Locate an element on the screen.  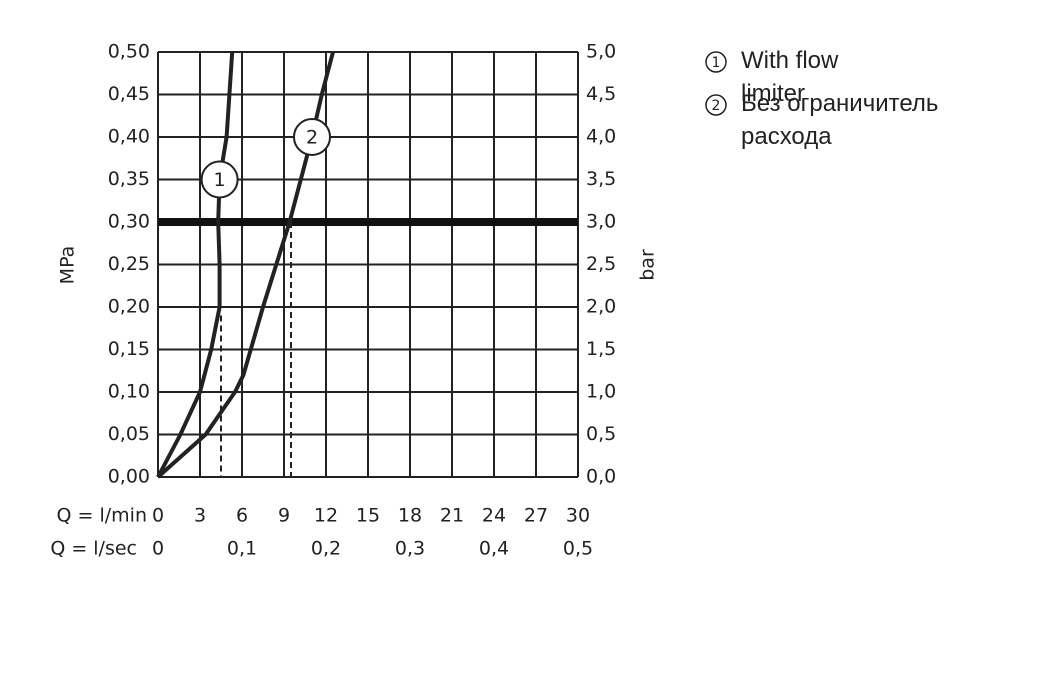
y2-tick-label: 0,5 is located at coordinates (601, 434).